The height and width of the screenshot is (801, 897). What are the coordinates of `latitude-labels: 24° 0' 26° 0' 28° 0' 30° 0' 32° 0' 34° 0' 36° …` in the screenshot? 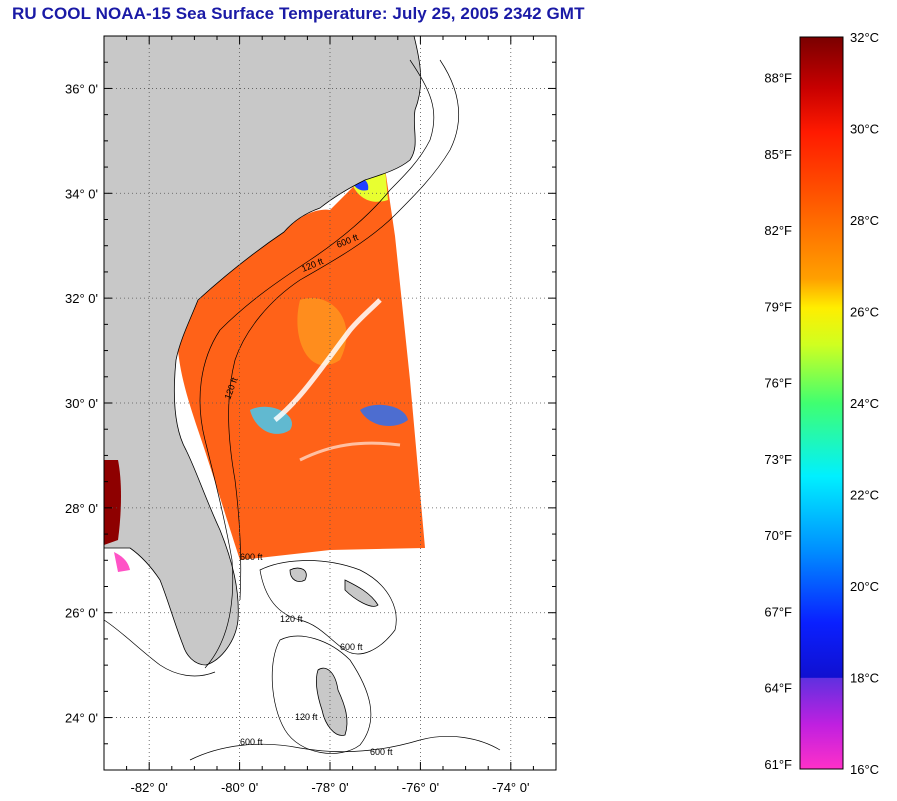 It's located at (81, 403).